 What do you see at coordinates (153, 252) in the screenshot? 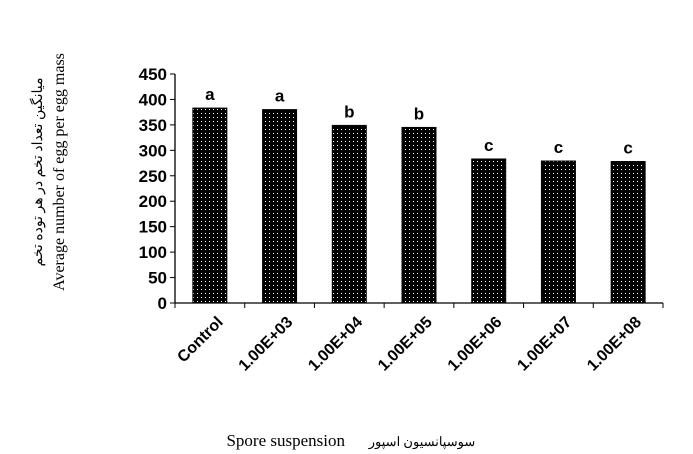
I see `y-tick-label-2: 100` at bounding box center [153, 252].